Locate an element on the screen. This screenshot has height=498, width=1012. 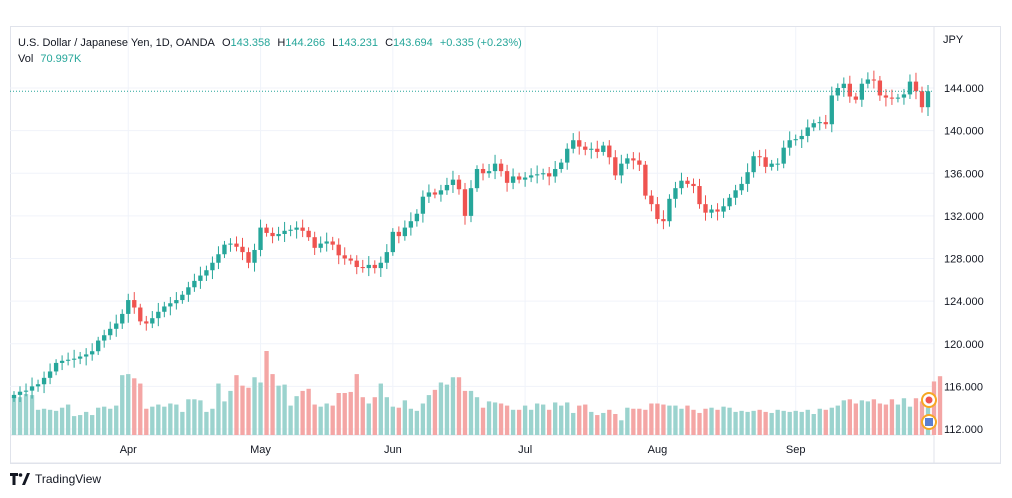
event-markers is located at coordinates (929, 411).